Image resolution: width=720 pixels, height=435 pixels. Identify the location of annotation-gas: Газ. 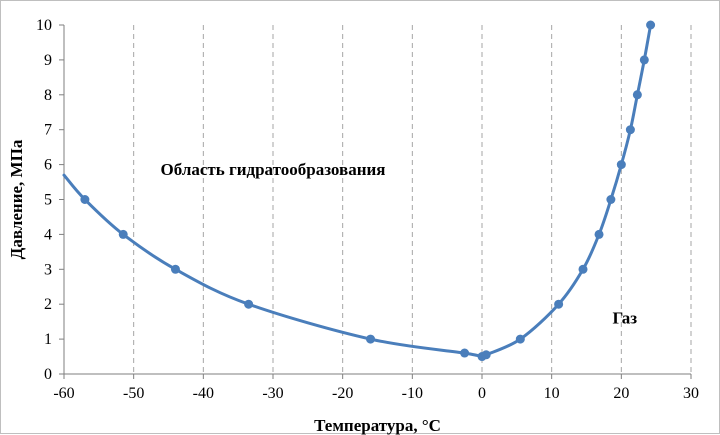
(624, 317).